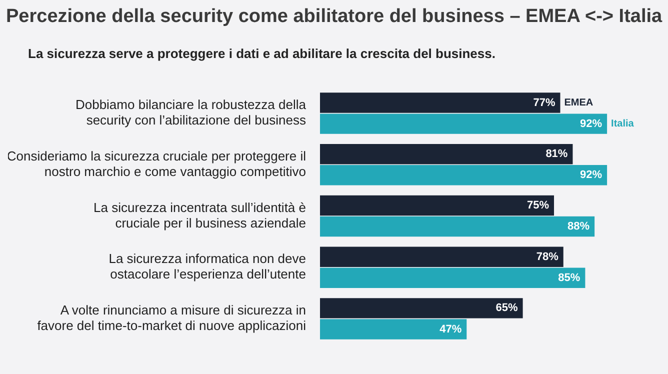  Describe the element at coordinates (191, 112) in the screenshot. I see `y-tick-label: Dobbiamo bilanciare la robustezza della security con l’abilitazione del business` at that location.